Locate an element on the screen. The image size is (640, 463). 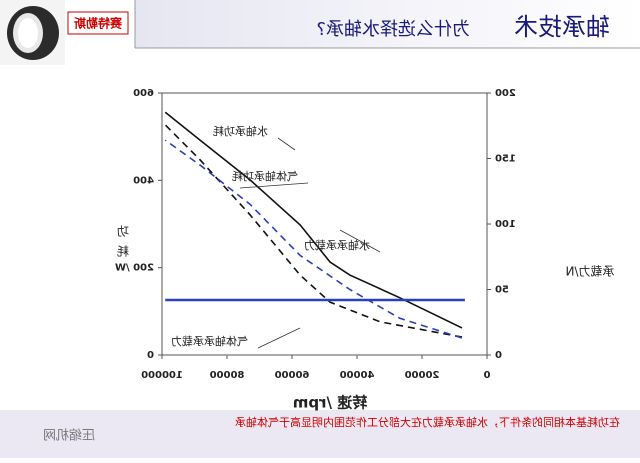
y-tick-label: 150 is located at coordinates (505, 159).